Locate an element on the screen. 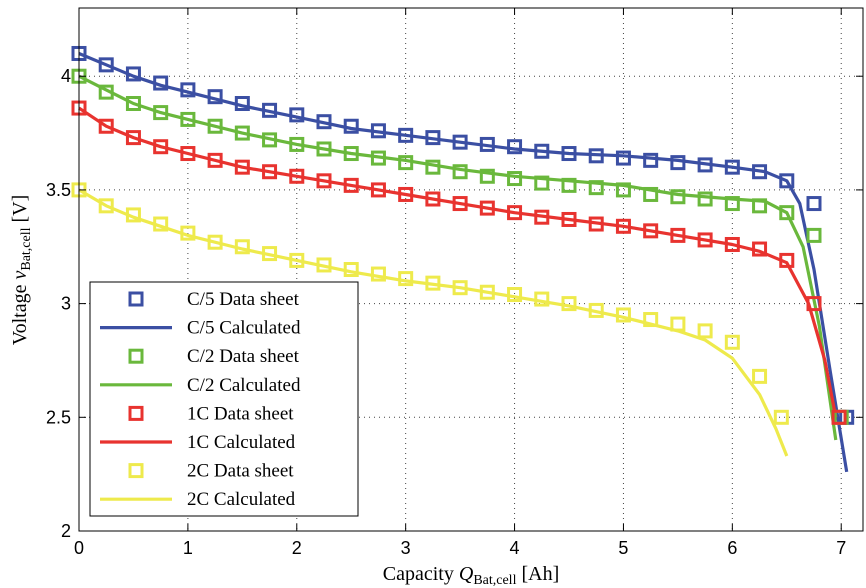 Image resolution: width=866 pixels, height=588 pixels. legend-label: C/5 Data sheet is located at coordinates (243, 299).